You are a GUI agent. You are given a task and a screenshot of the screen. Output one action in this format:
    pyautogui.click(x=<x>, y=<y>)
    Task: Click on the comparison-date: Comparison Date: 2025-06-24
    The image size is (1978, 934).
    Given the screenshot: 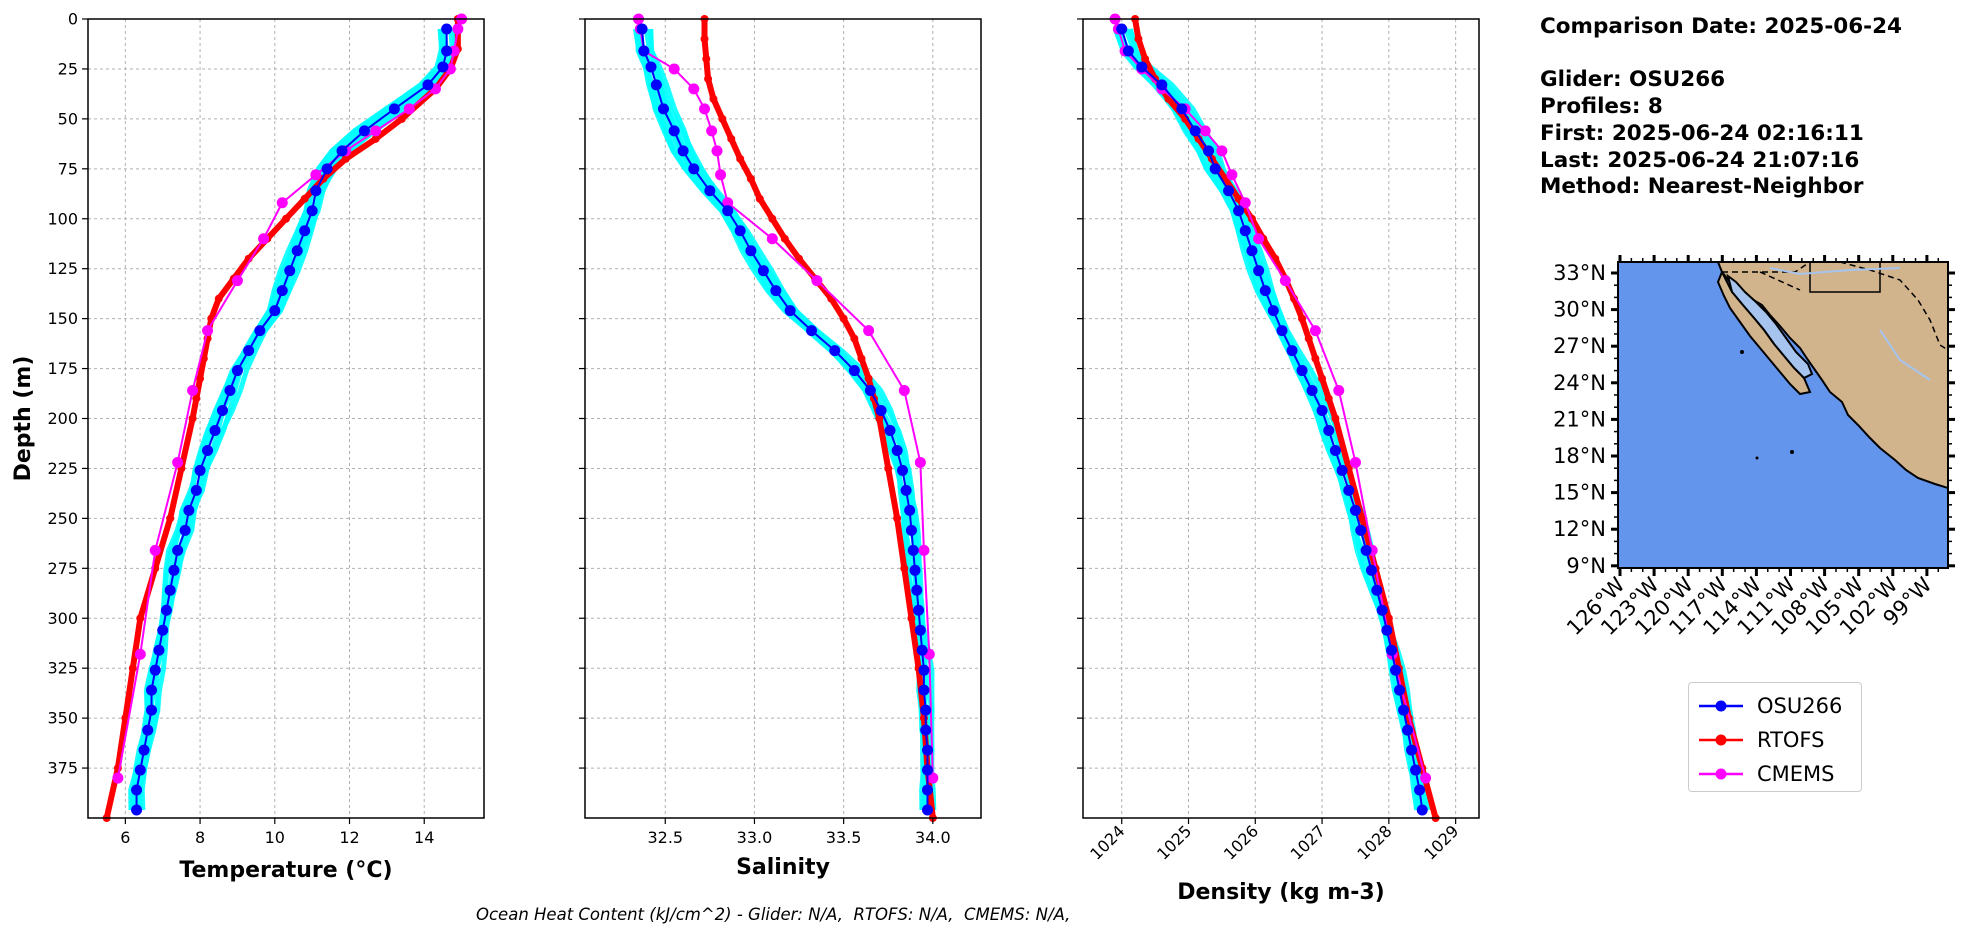 What is the action you would take?
    pyautogui.click(x=1721, y=26)
    